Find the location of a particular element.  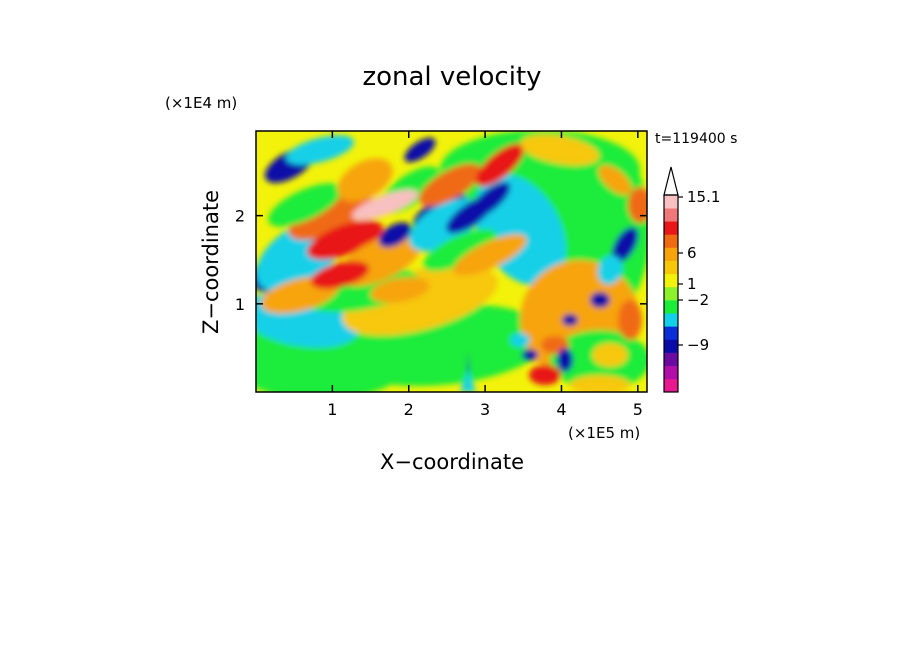

y-multiplier-label: (×1E4 m) is located at coordinates (201, 103).